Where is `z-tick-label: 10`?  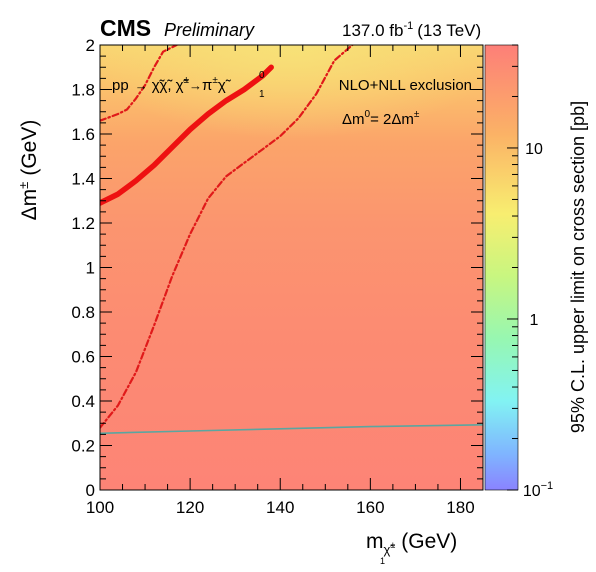
z-tick-label: 10 is located at coordinates (534, 149).